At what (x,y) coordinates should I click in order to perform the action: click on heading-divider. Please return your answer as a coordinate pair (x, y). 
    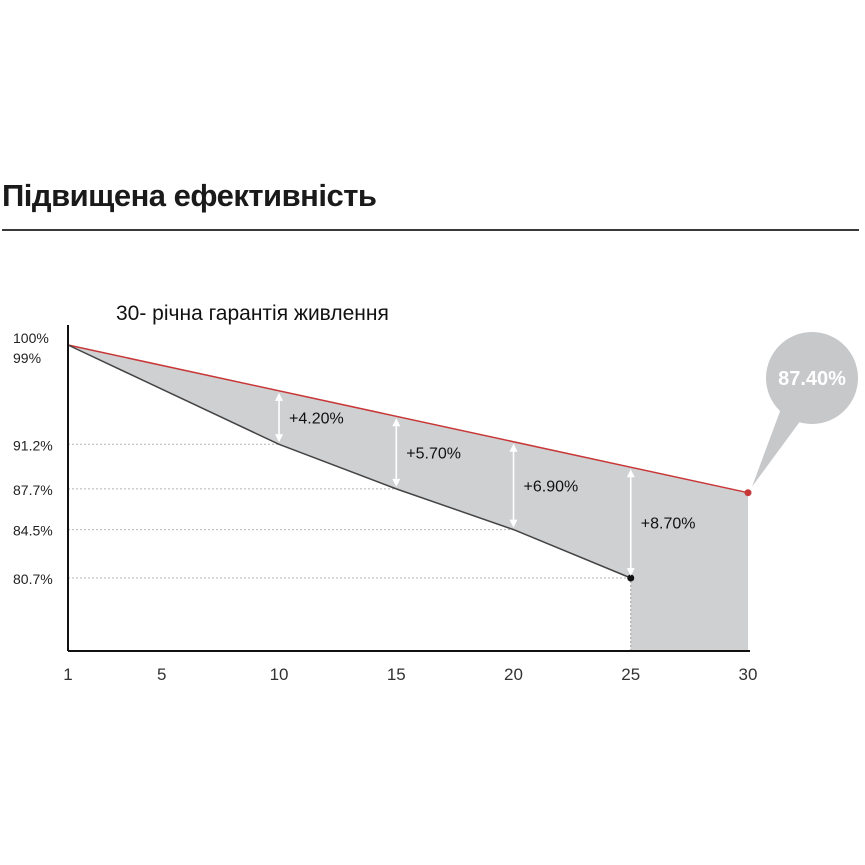
    Looking at the image, I should click on (430, 230).